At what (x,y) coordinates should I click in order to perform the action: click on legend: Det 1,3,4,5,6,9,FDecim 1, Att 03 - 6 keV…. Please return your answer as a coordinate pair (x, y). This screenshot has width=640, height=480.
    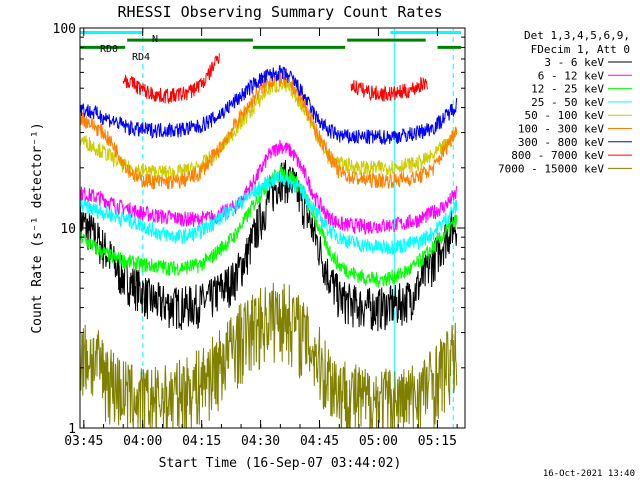
    Looking at the image, I should click on (565, 102).